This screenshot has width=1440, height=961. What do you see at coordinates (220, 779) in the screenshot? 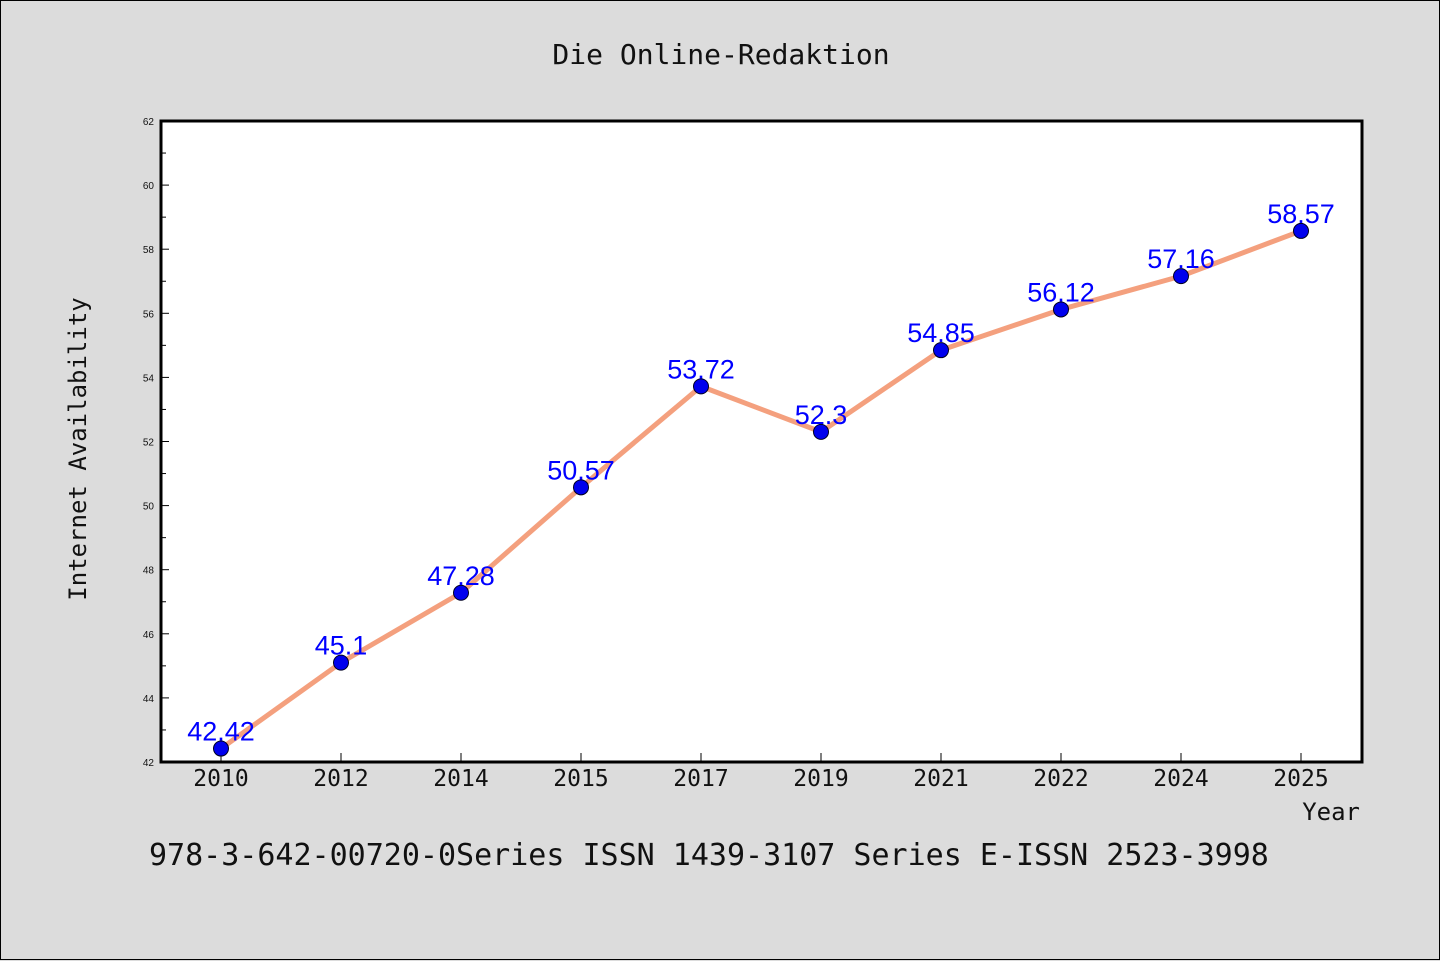
I see `x-tick-label: 2010` at bounding box center [220, 779].